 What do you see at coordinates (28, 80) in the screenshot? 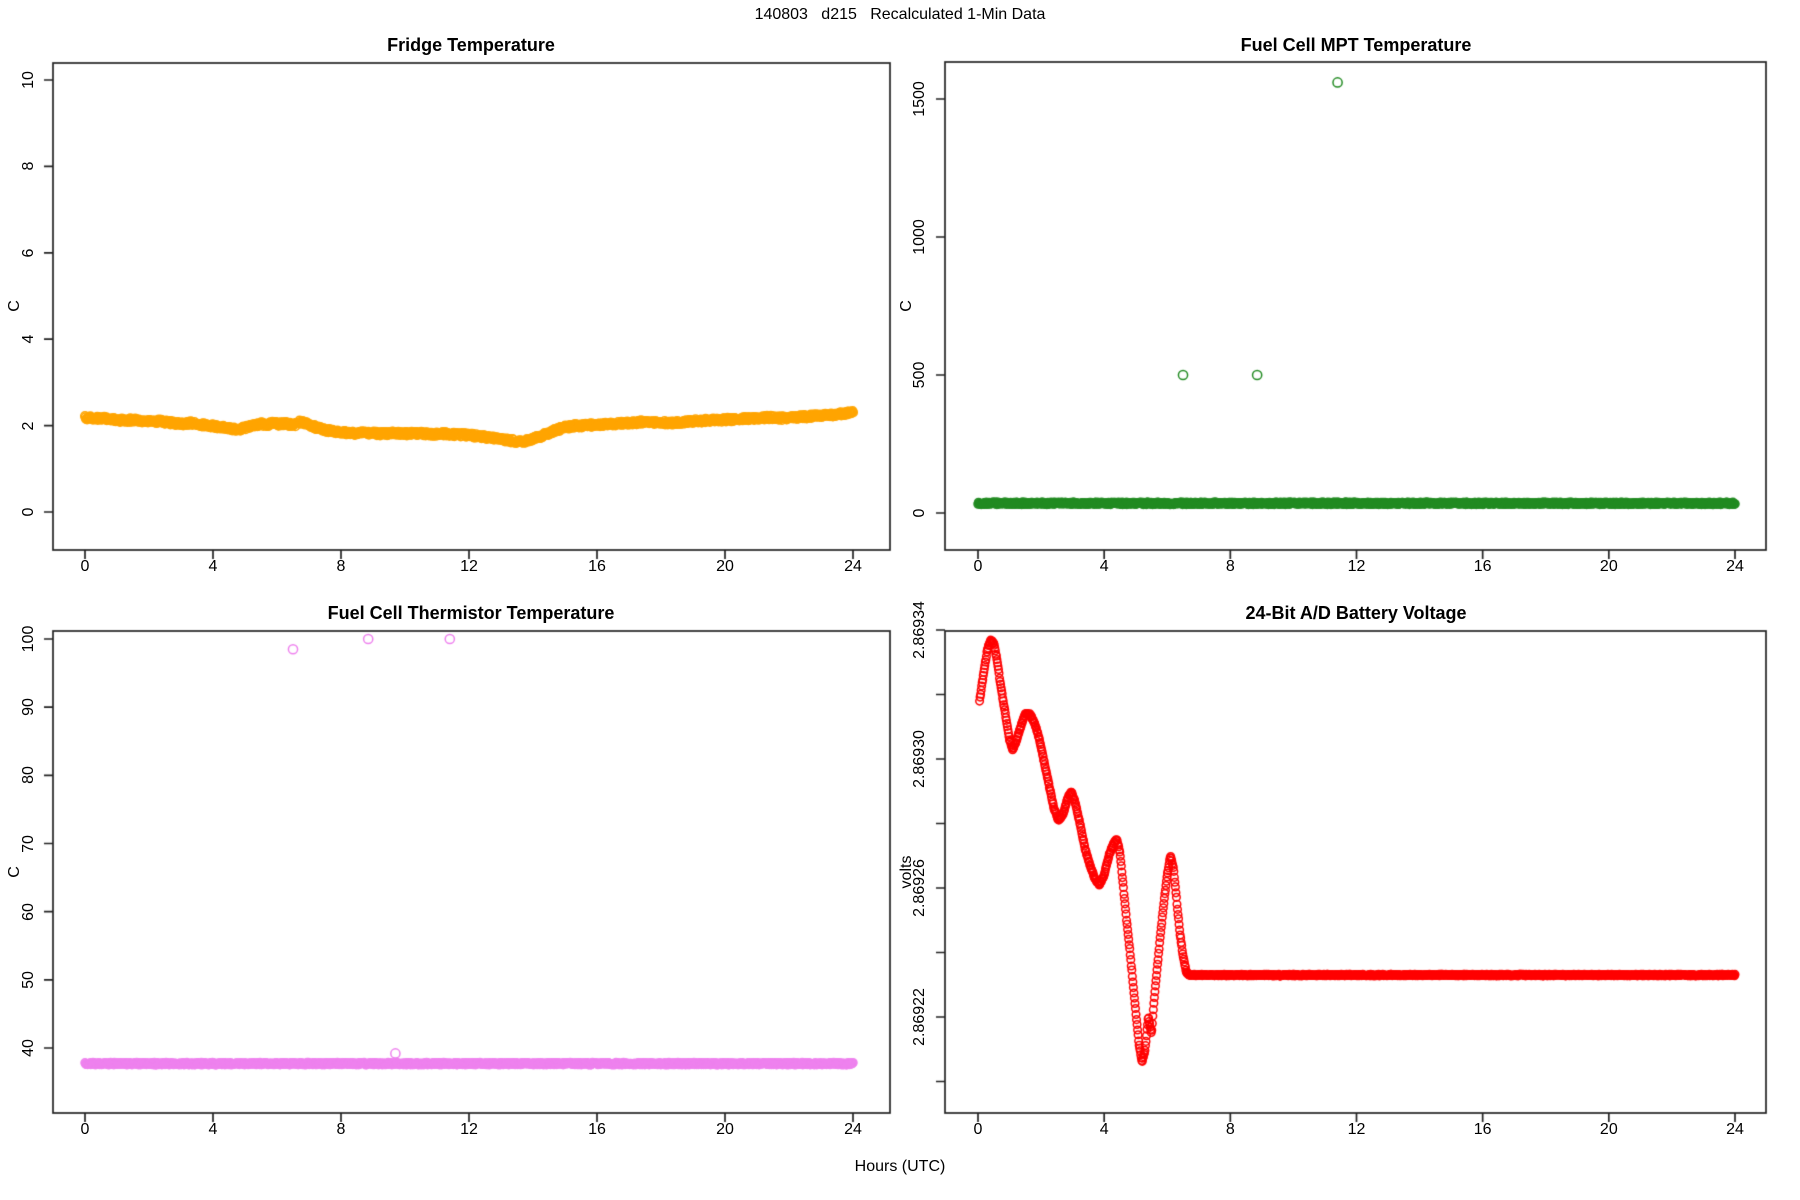
I see `y-tick-label: 10` at bounding box center [28, 80].